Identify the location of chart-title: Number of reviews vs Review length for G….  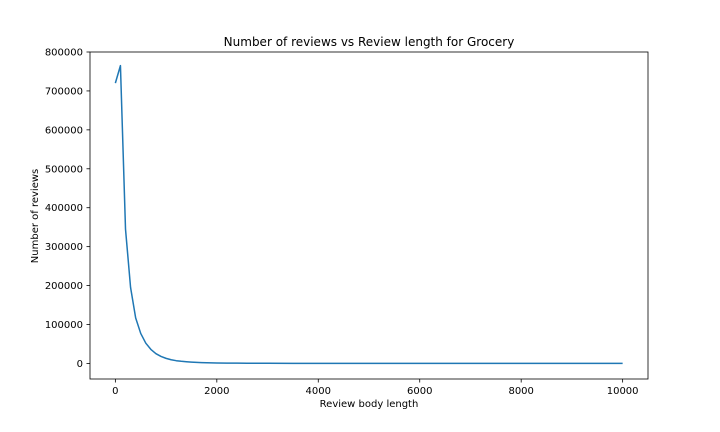
(369, 42).